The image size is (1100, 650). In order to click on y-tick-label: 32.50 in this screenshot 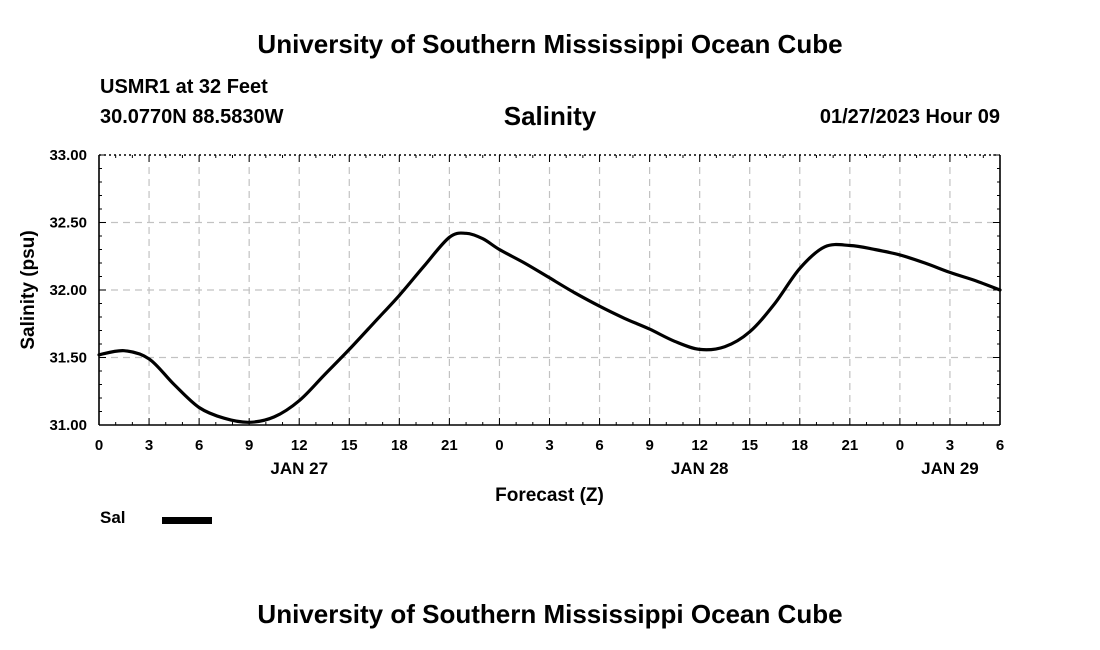, I will do `click(68, 223)`.